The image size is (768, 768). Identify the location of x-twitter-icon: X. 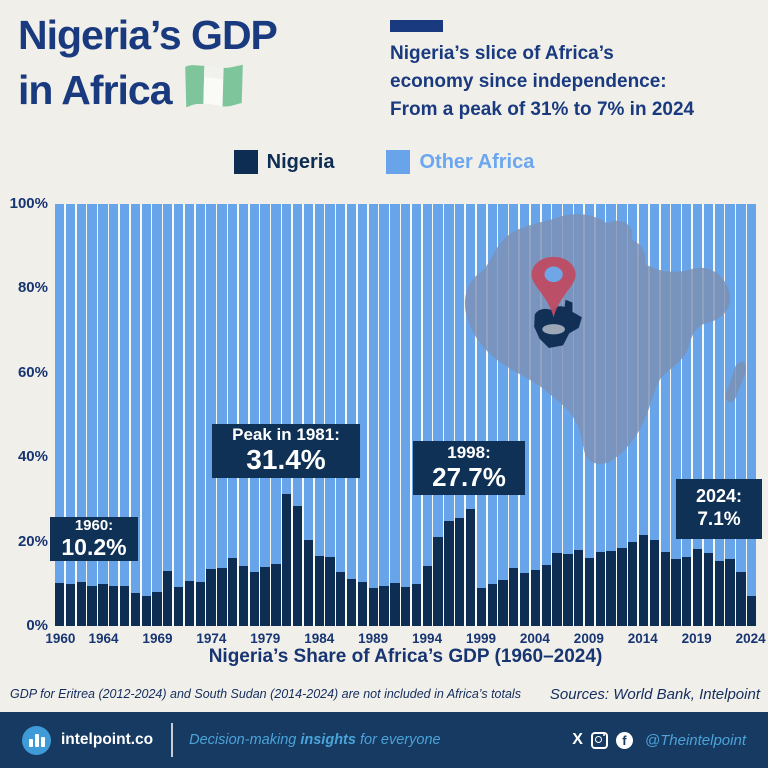
(577, 739).